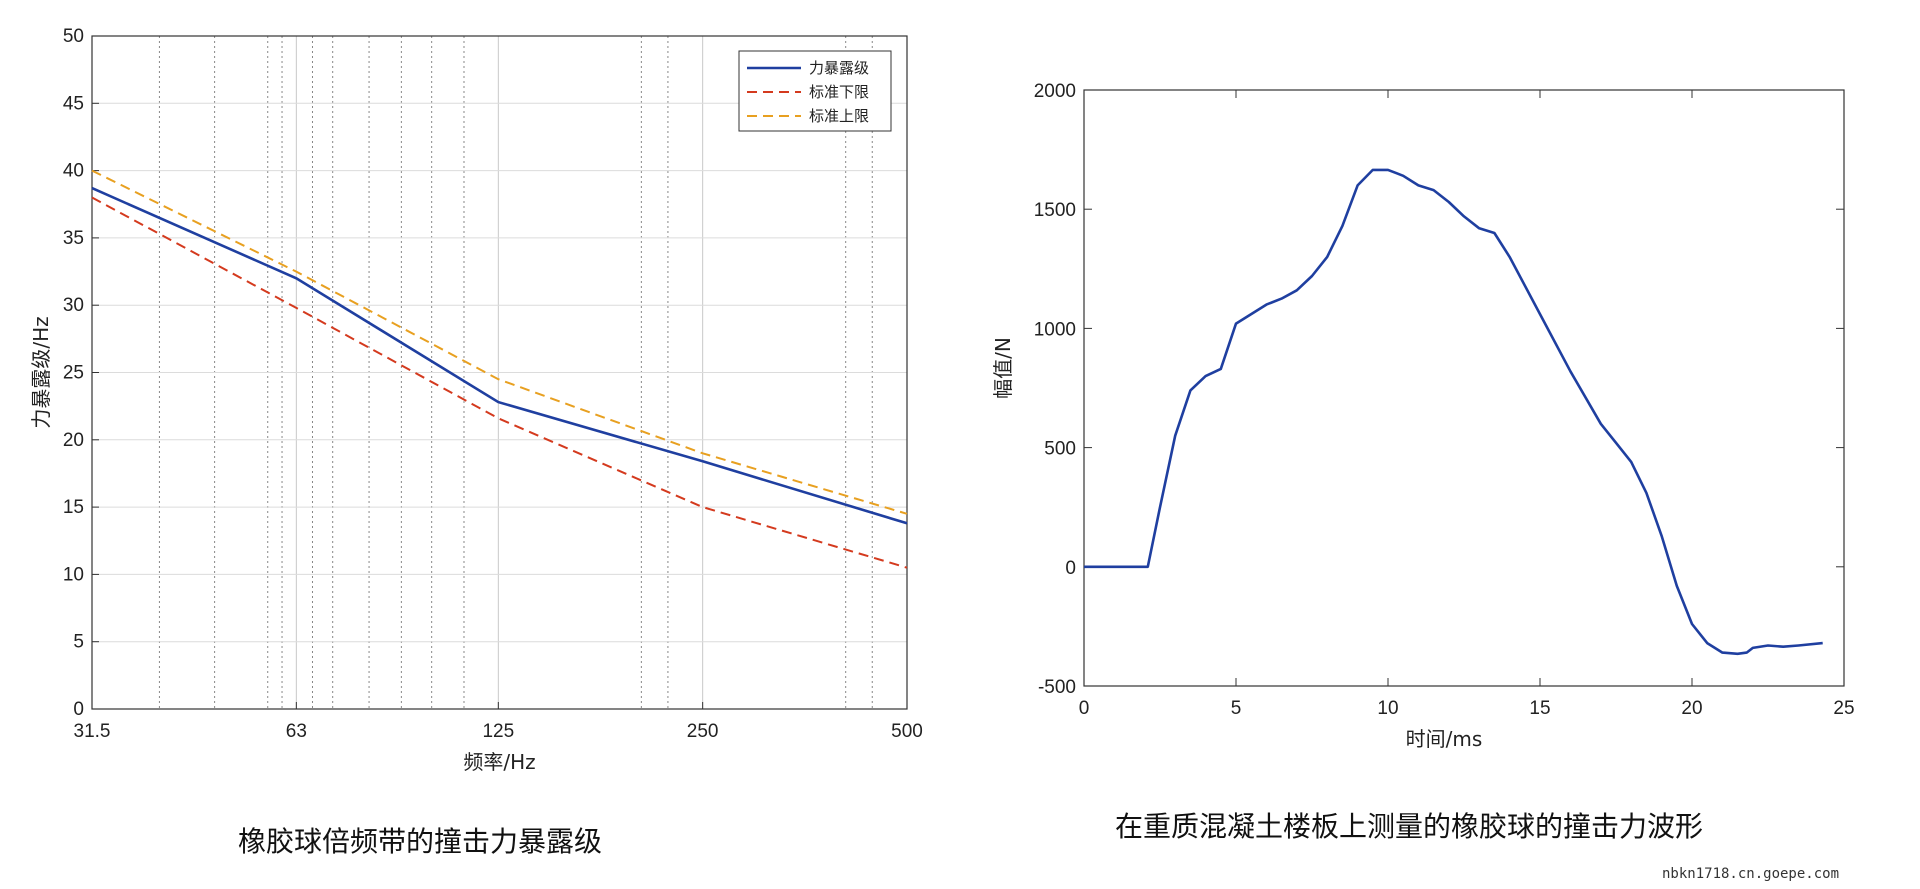 The height and width of the screenshot is (889, 1920). Describe the element at coordinates (41, 372) in the screenshot. I see `y-axis-label: 力暴露级/Hz` at that location.